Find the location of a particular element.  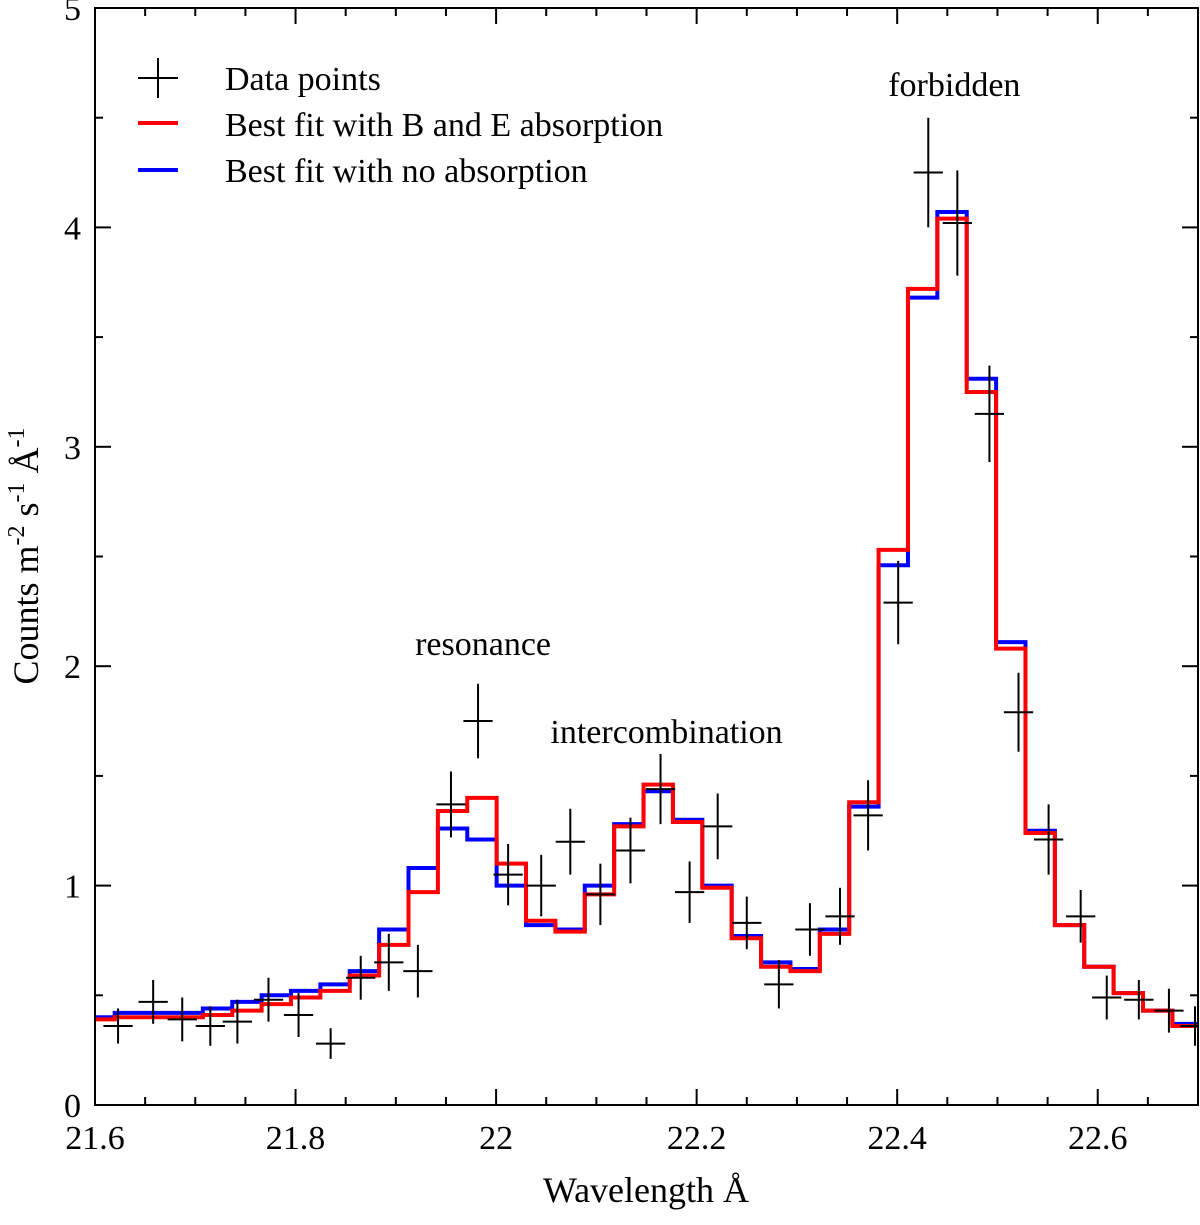

legend-label-absorption: Best fit with B and E absorption is located at coordinates (444, 125).